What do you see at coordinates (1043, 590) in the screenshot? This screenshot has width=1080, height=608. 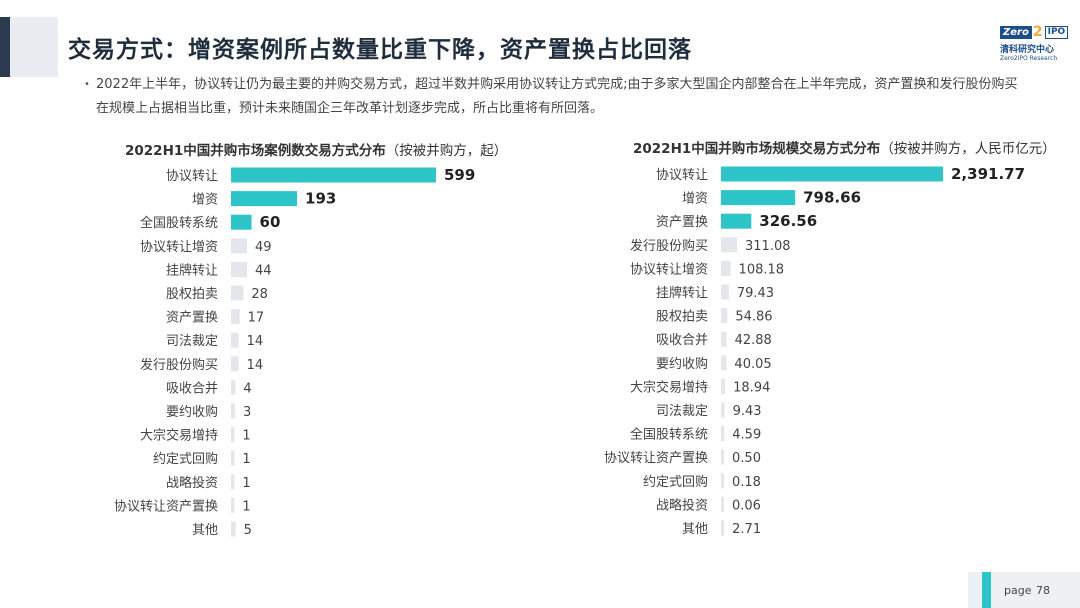 I see `page-number: 78` at bounding box center [1043, 590].